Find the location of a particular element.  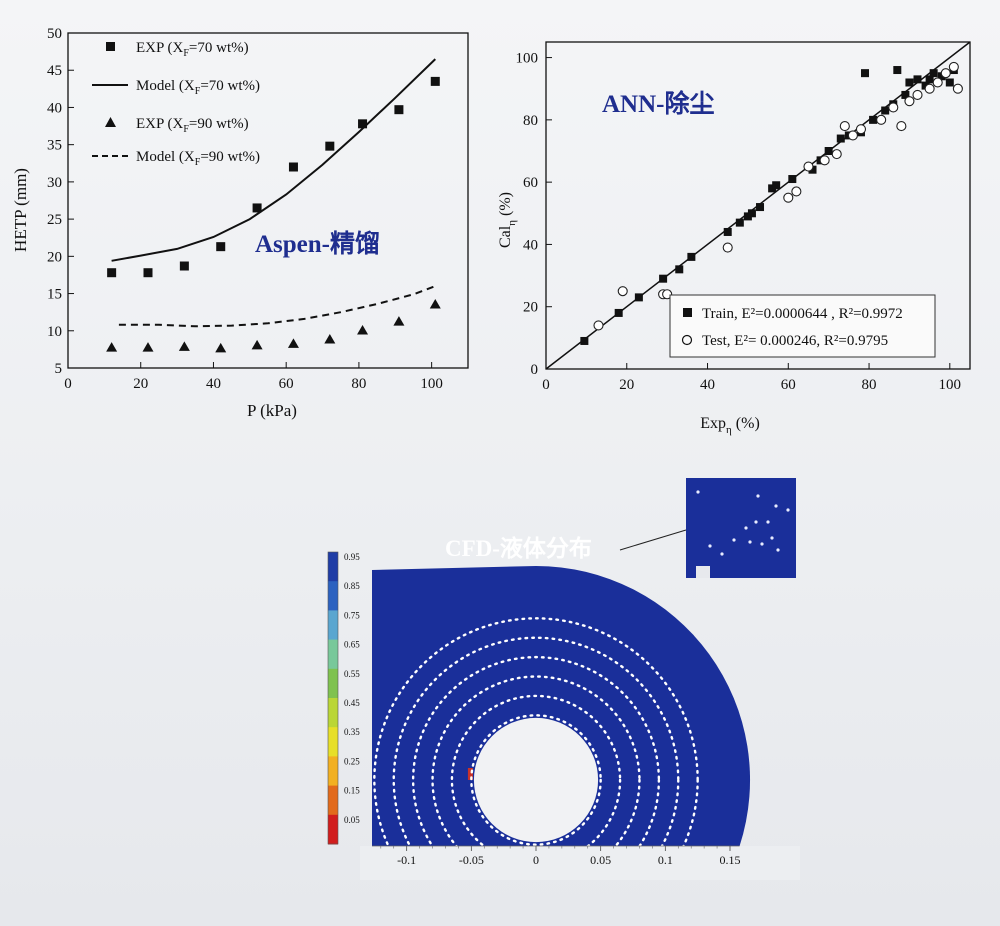

low-fraction-spot is located at coordinates (470, 774).